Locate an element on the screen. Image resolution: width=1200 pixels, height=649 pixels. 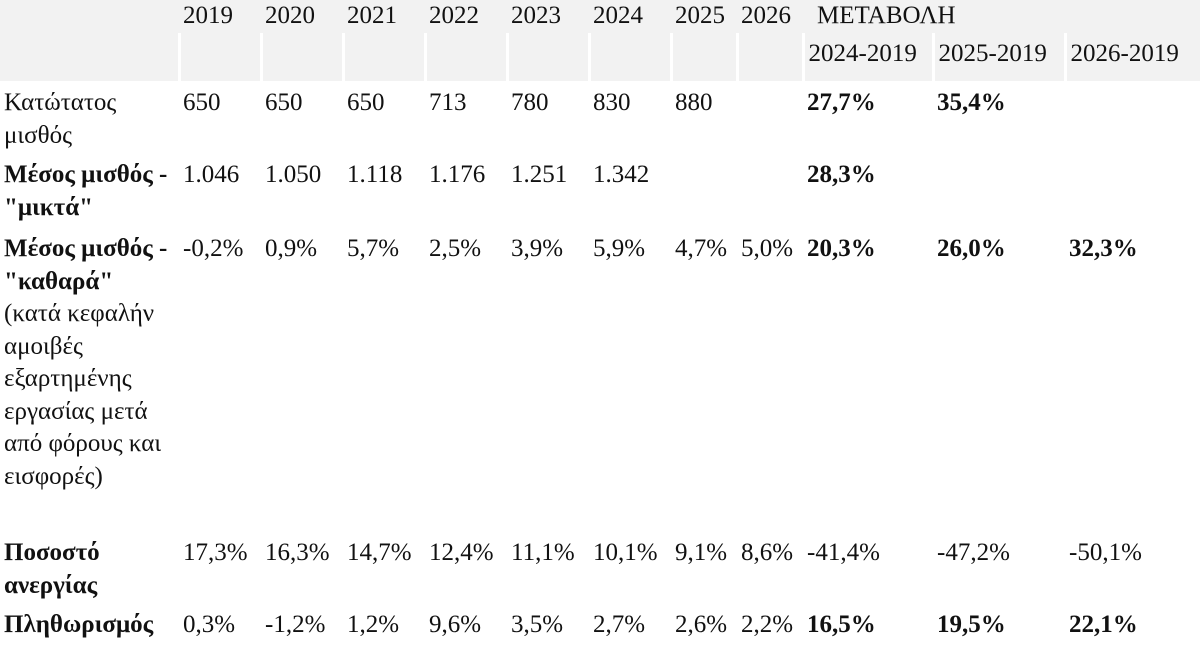
table-cell: 16,3% is located at coordinates (297, 552).